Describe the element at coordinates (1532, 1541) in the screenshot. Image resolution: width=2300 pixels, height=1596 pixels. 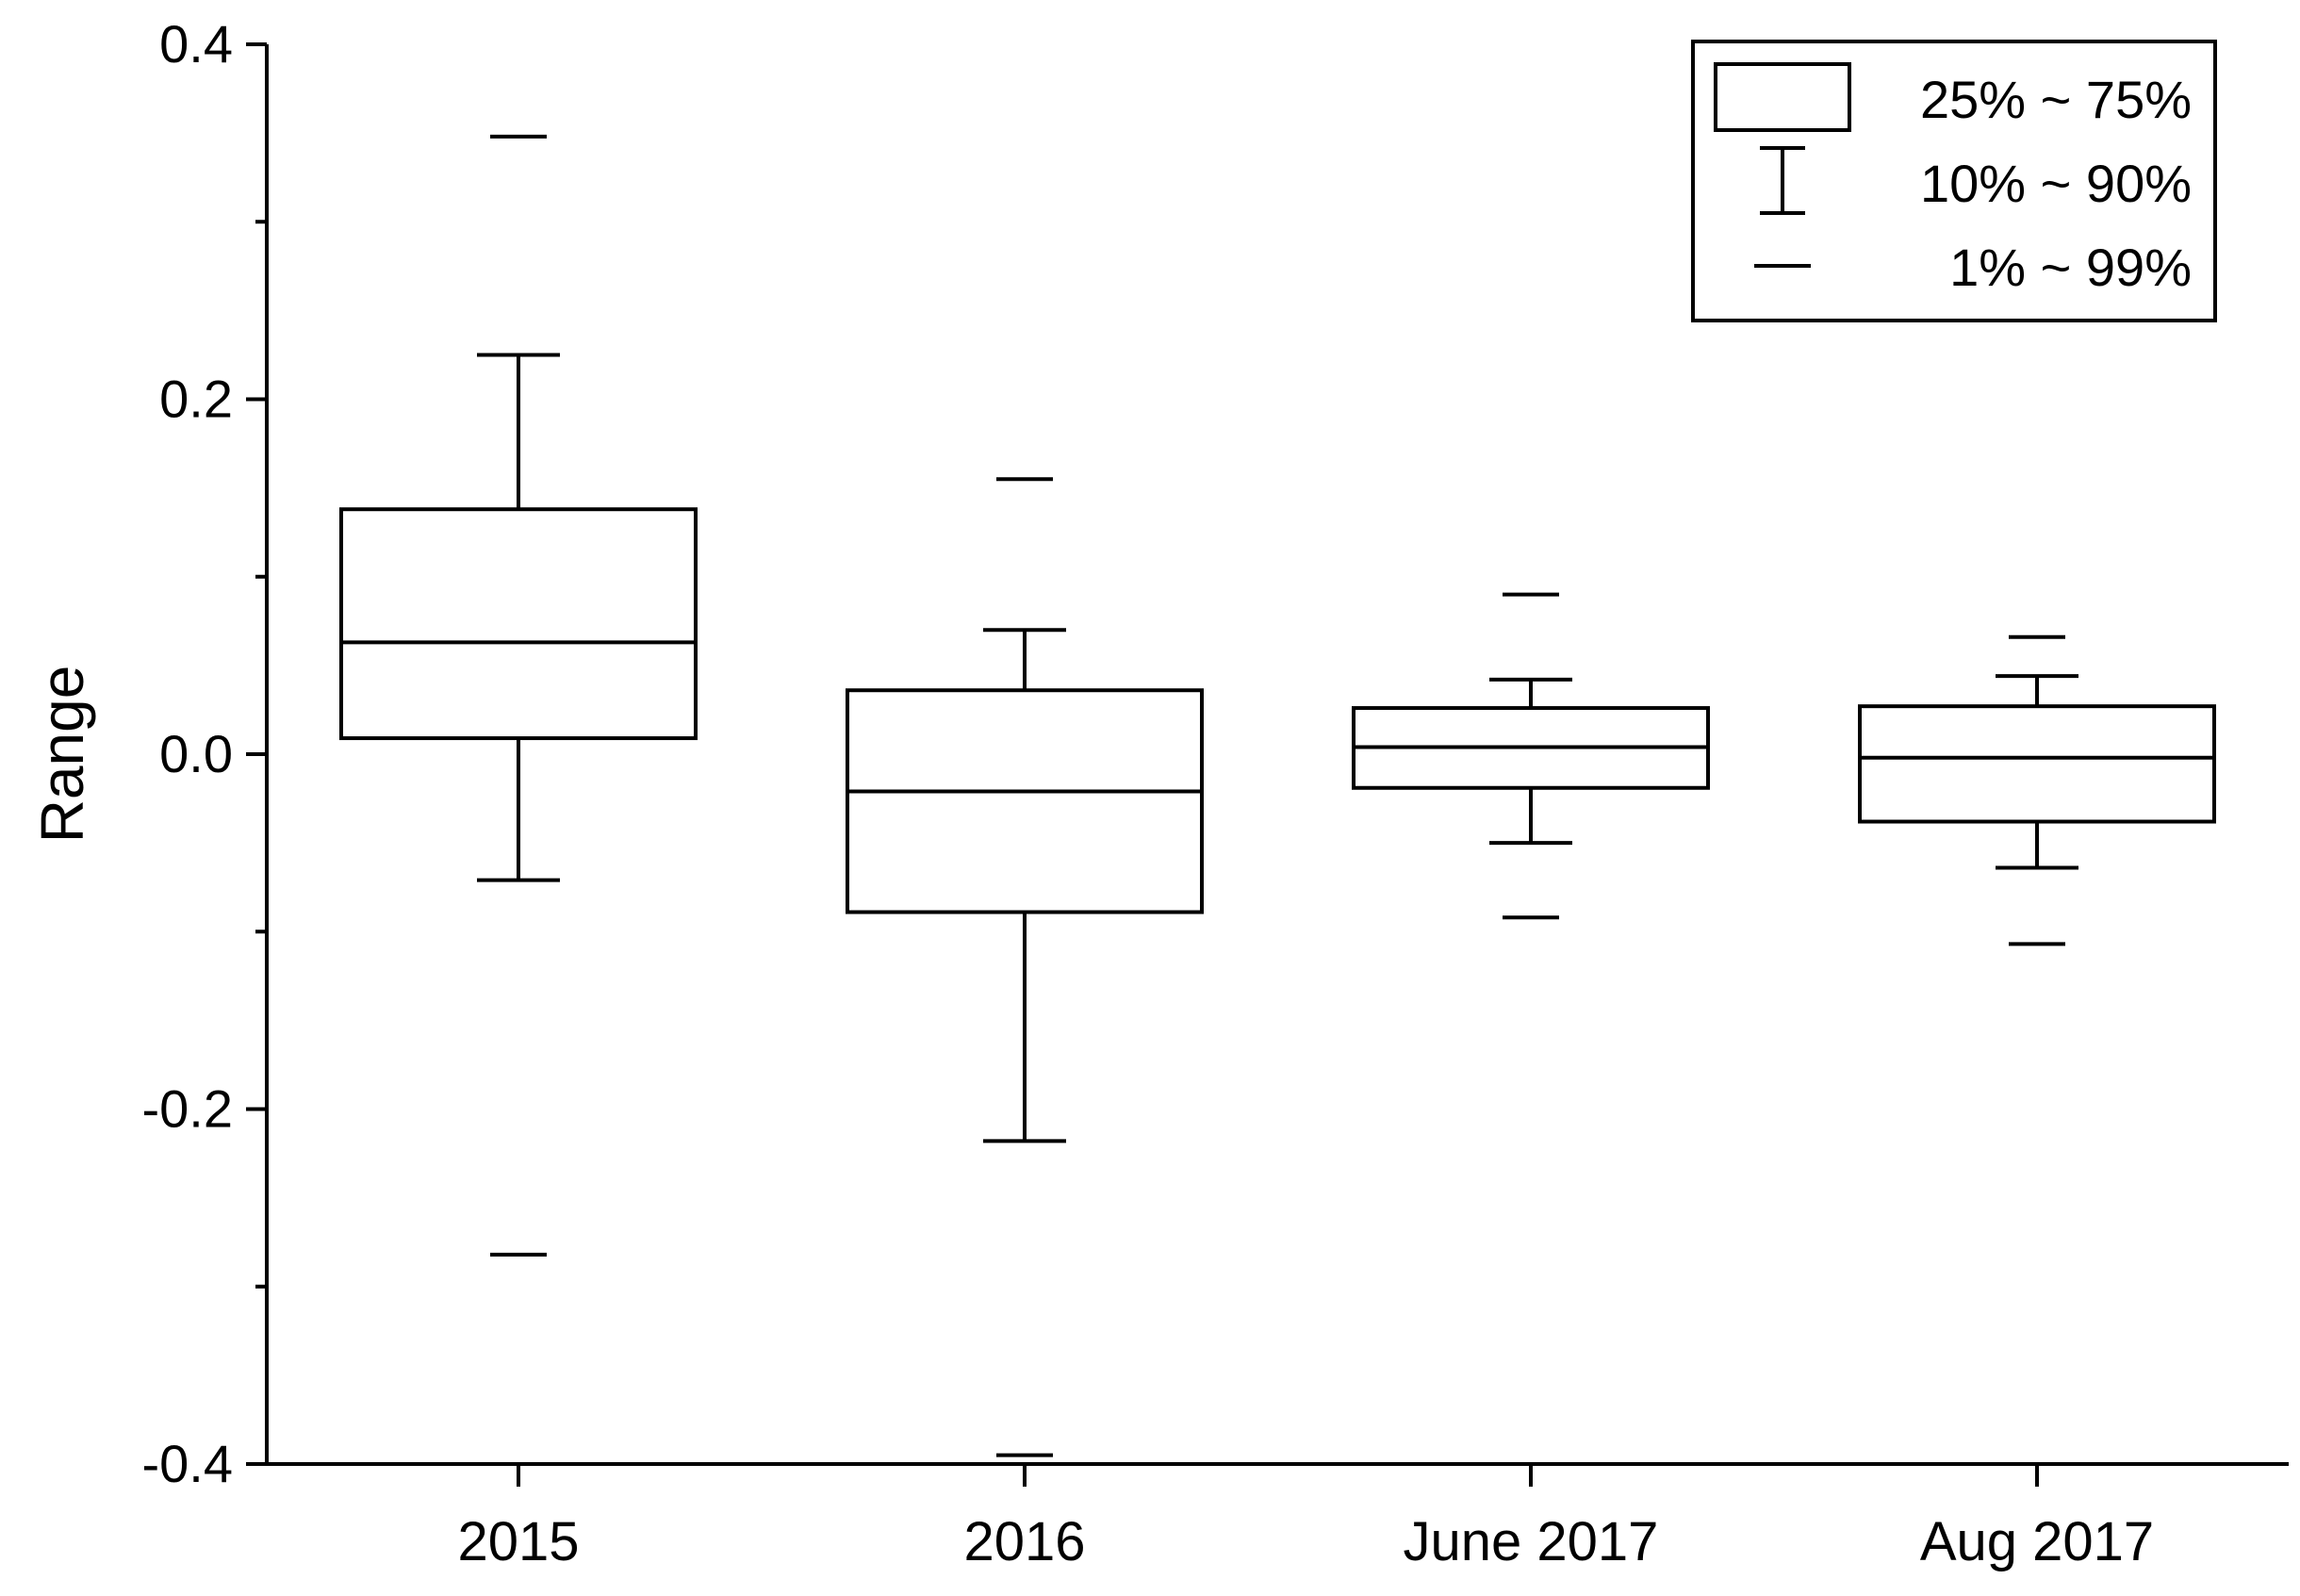
I see `x-tick-label: June 2017` at that location.